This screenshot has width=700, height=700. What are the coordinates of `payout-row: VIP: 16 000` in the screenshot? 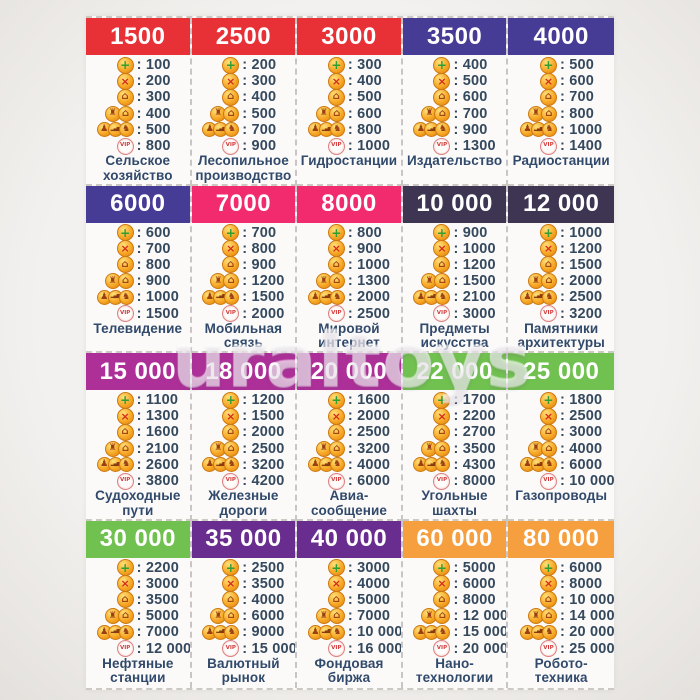 It's located at (349, 649).